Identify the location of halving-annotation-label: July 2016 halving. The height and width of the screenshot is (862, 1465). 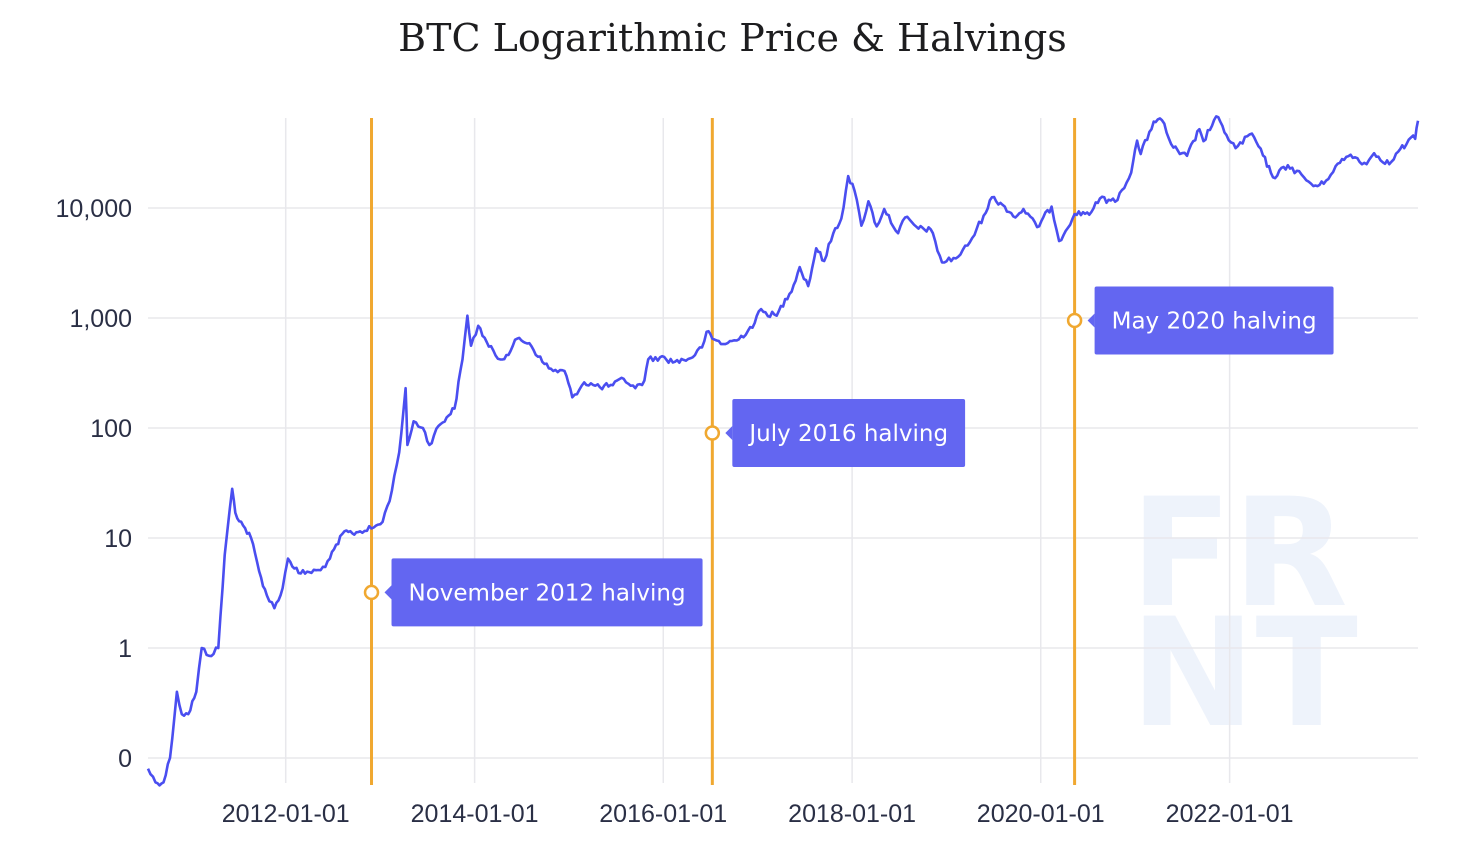
(847, 434).